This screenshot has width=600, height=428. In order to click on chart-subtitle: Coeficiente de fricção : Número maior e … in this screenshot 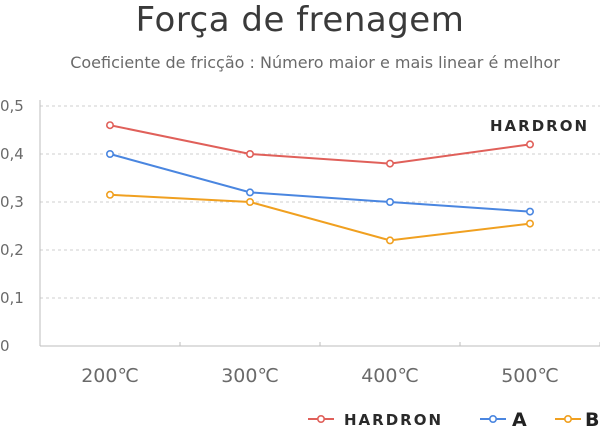, I will do `click(315, 62)`.